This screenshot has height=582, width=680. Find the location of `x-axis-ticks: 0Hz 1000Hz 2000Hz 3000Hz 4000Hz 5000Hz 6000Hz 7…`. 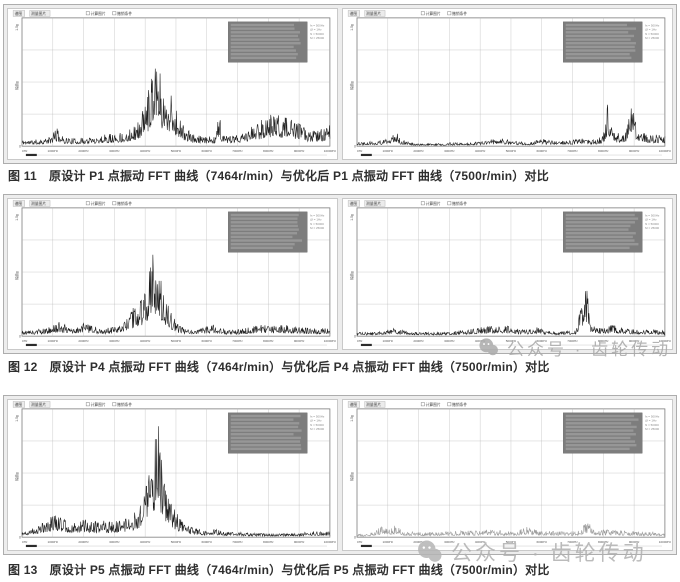

x-axis-ticks: 0Hz 1000Hz 2000Hz 3000Hz 4000Hz 5000Hz 6000Hz 7… is located at coordinates (179, 151).